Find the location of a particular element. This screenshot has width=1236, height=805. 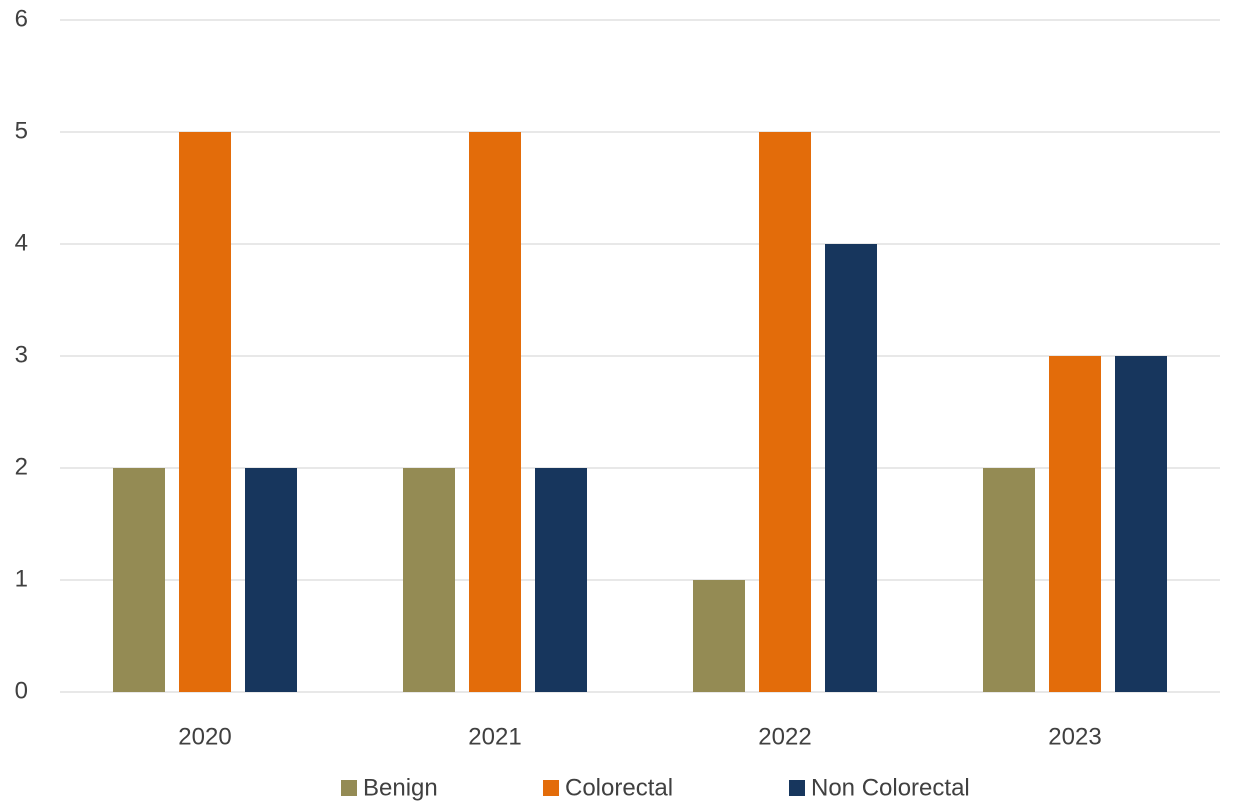

bar-colorectal-2021 is located at coordinates (495, 412).